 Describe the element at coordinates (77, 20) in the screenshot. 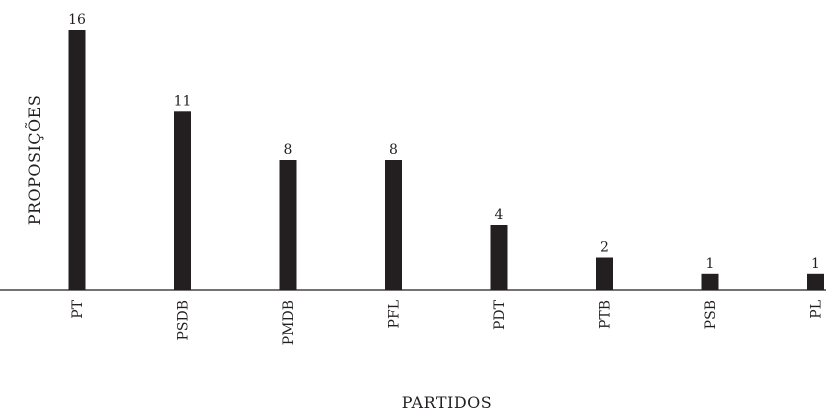

I see `value-label-pt: 16` at that location.